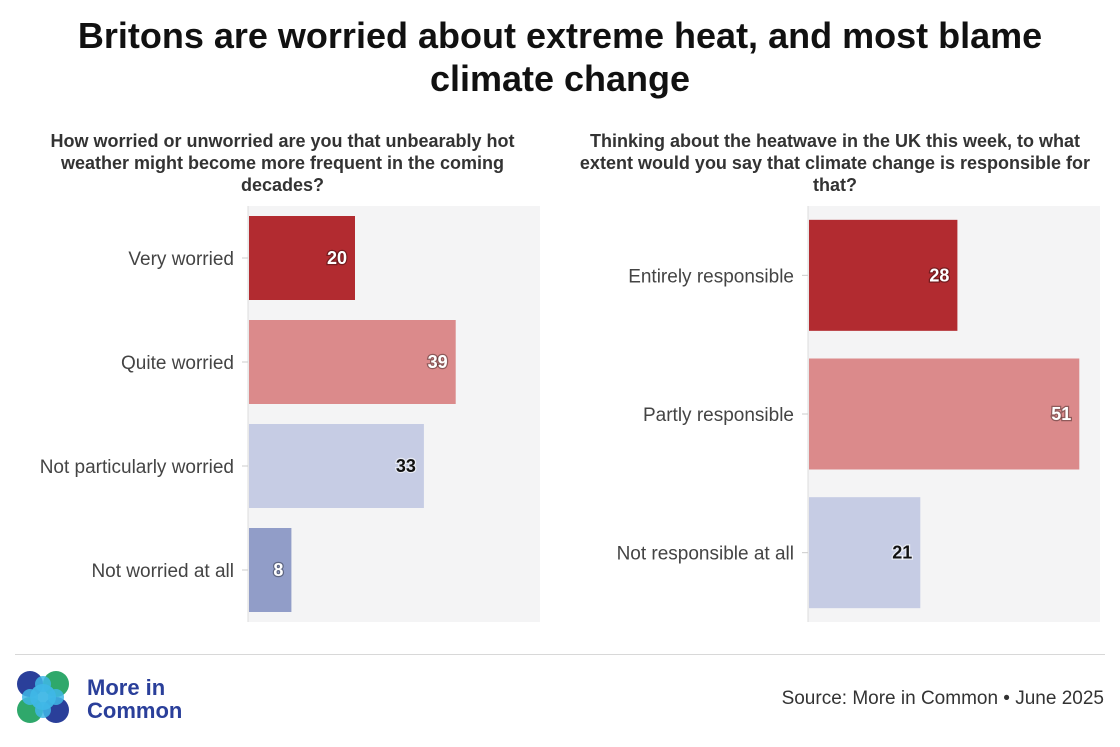 The height and width of the screenshot is (747, 1120). What do you see at coordinates (939, 275) in the screenshot?
I see `value-label-entirely-responsible: 28` at bounding box center [939, 275].